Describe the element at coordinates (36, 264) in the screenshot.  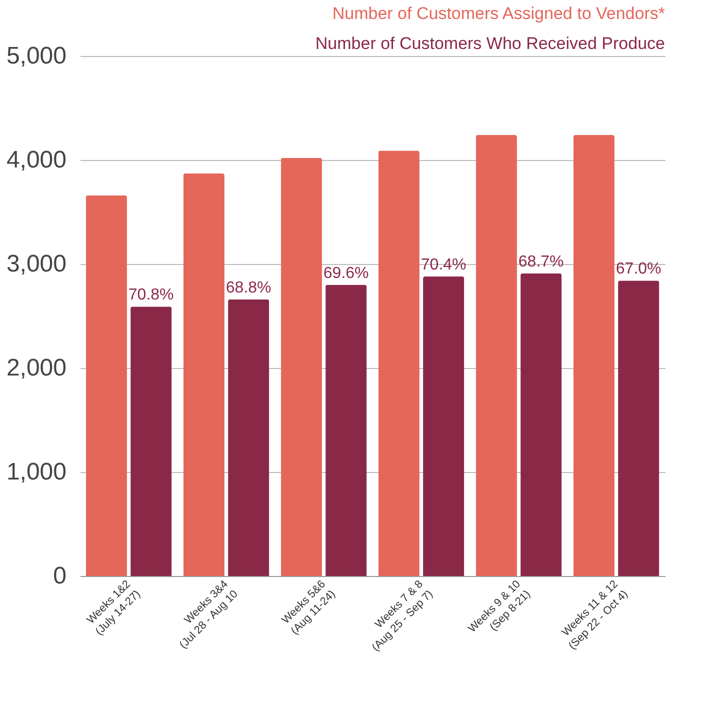
I see `y-tick-label: 3,000` at that location.